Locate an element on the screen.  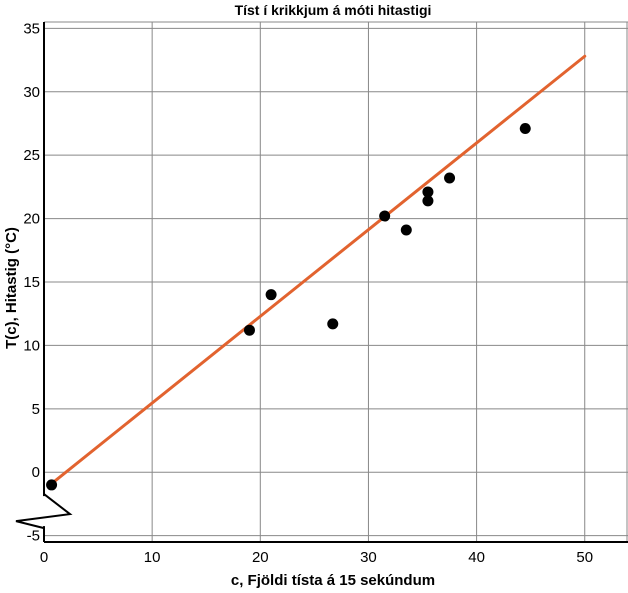
y-tick-label: 35 is located at coordinates (31, 28).